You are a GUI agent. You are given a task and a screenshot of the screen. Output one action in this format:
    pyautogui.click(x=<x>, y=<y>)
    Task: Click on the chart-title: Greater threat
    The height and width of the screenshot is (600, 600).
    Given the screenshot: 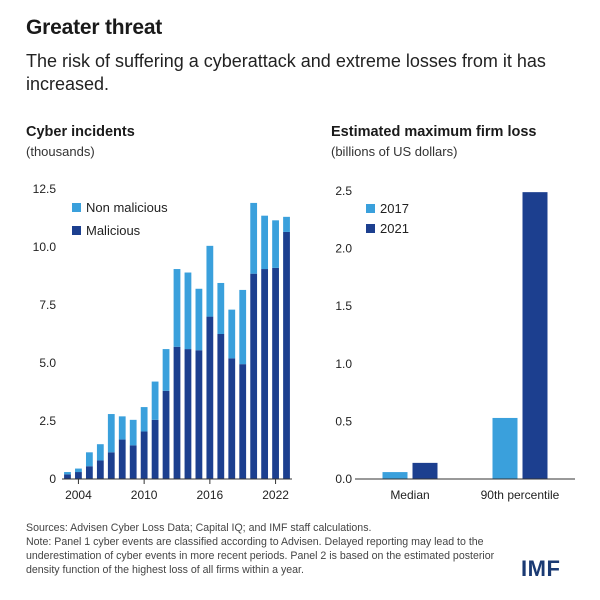 What is the action you would take?
    pyautogui.click(x=94, y=27)
    